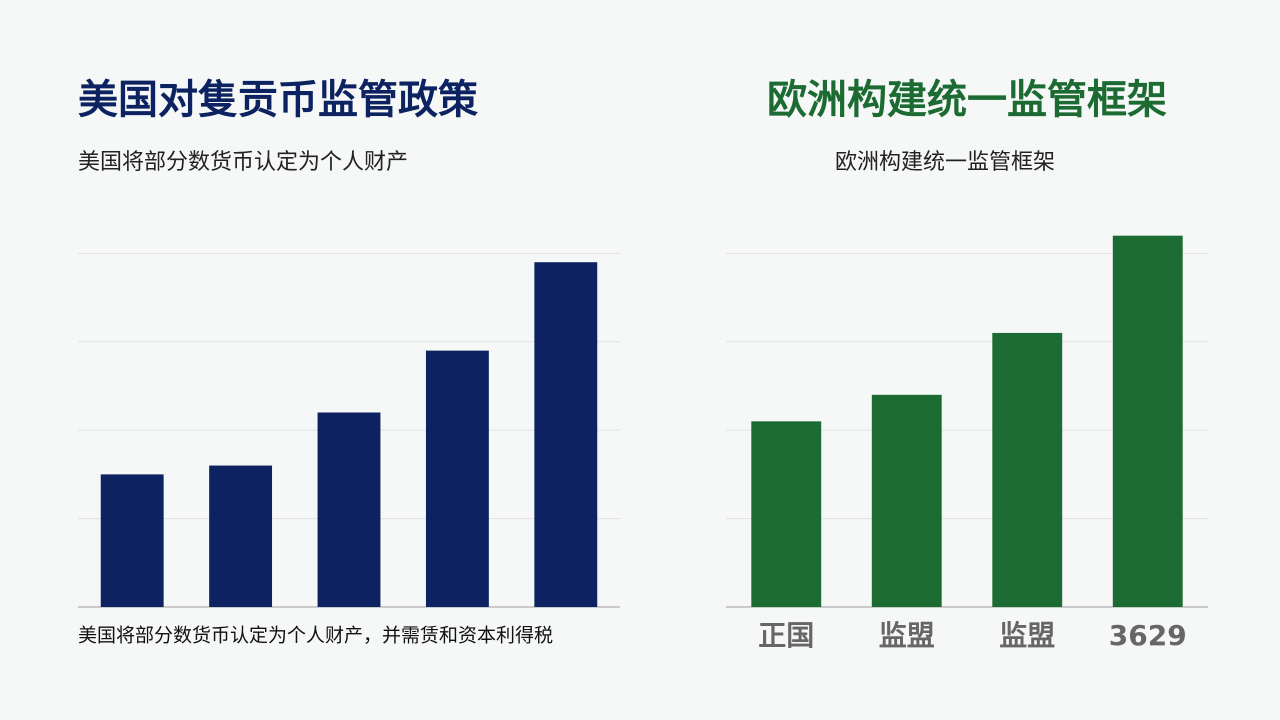 Image resolution: width=1280 pixels, height=720 pixels. I want to click on chart-subtitle: 美国将部分数货币认定为个人财产, so click(243, 162).